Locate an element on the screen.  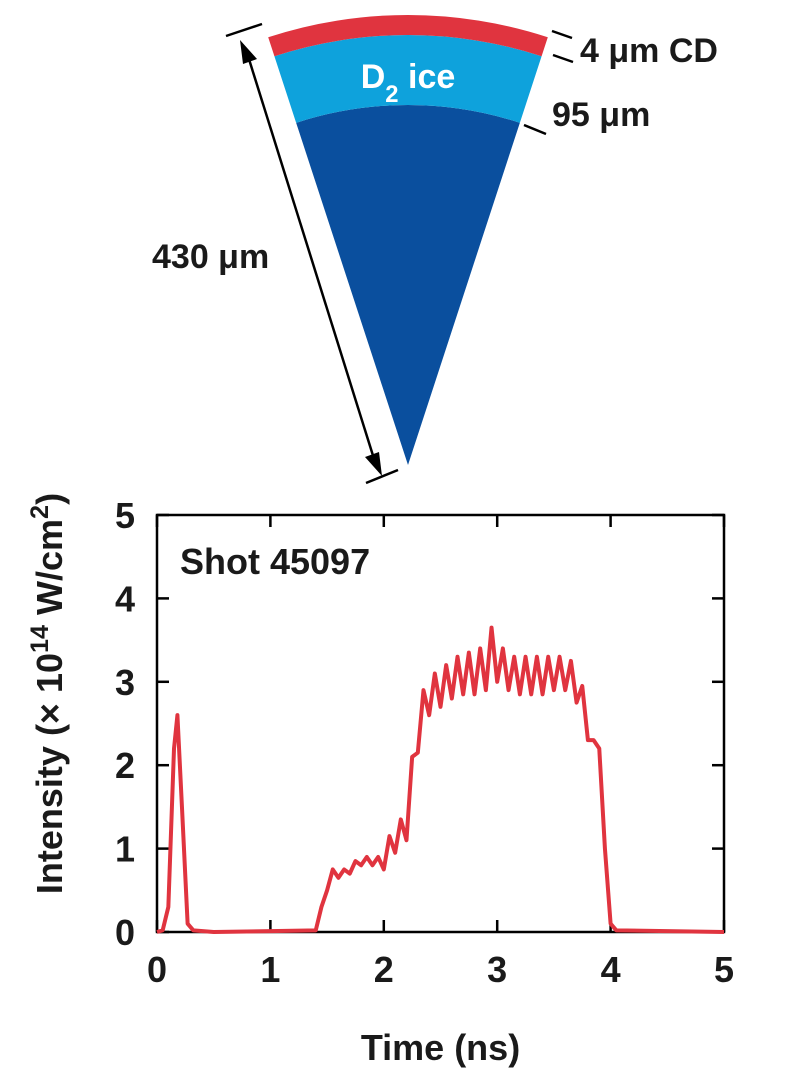
cd-label: 4 μm CD is located at coordinates (649, 51).